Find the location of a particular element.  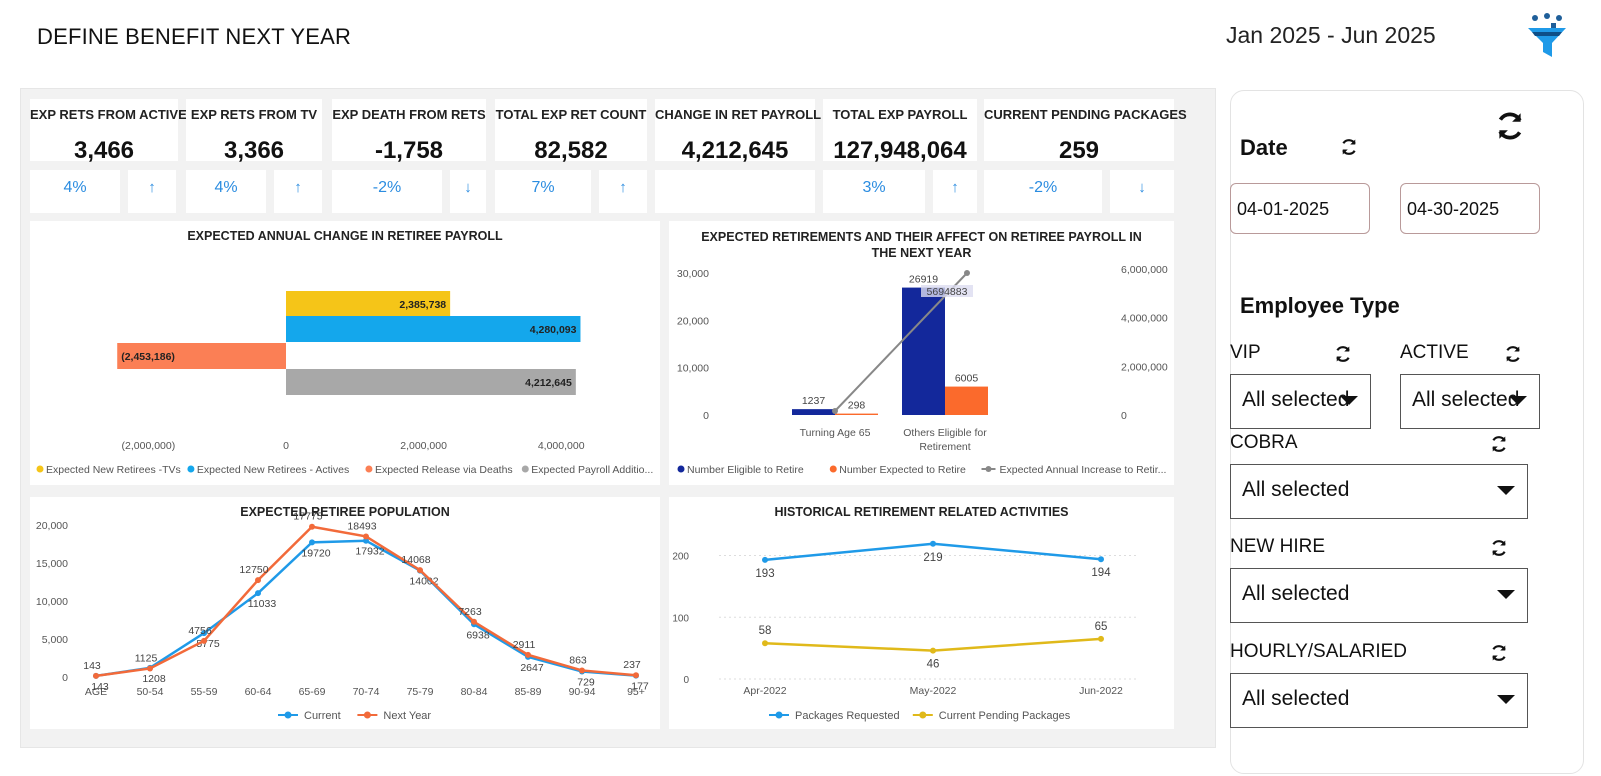

chart-title: HISTORICAL RETIREMENT RELATED ACTIVITIES is located at coordinates (921, 512).